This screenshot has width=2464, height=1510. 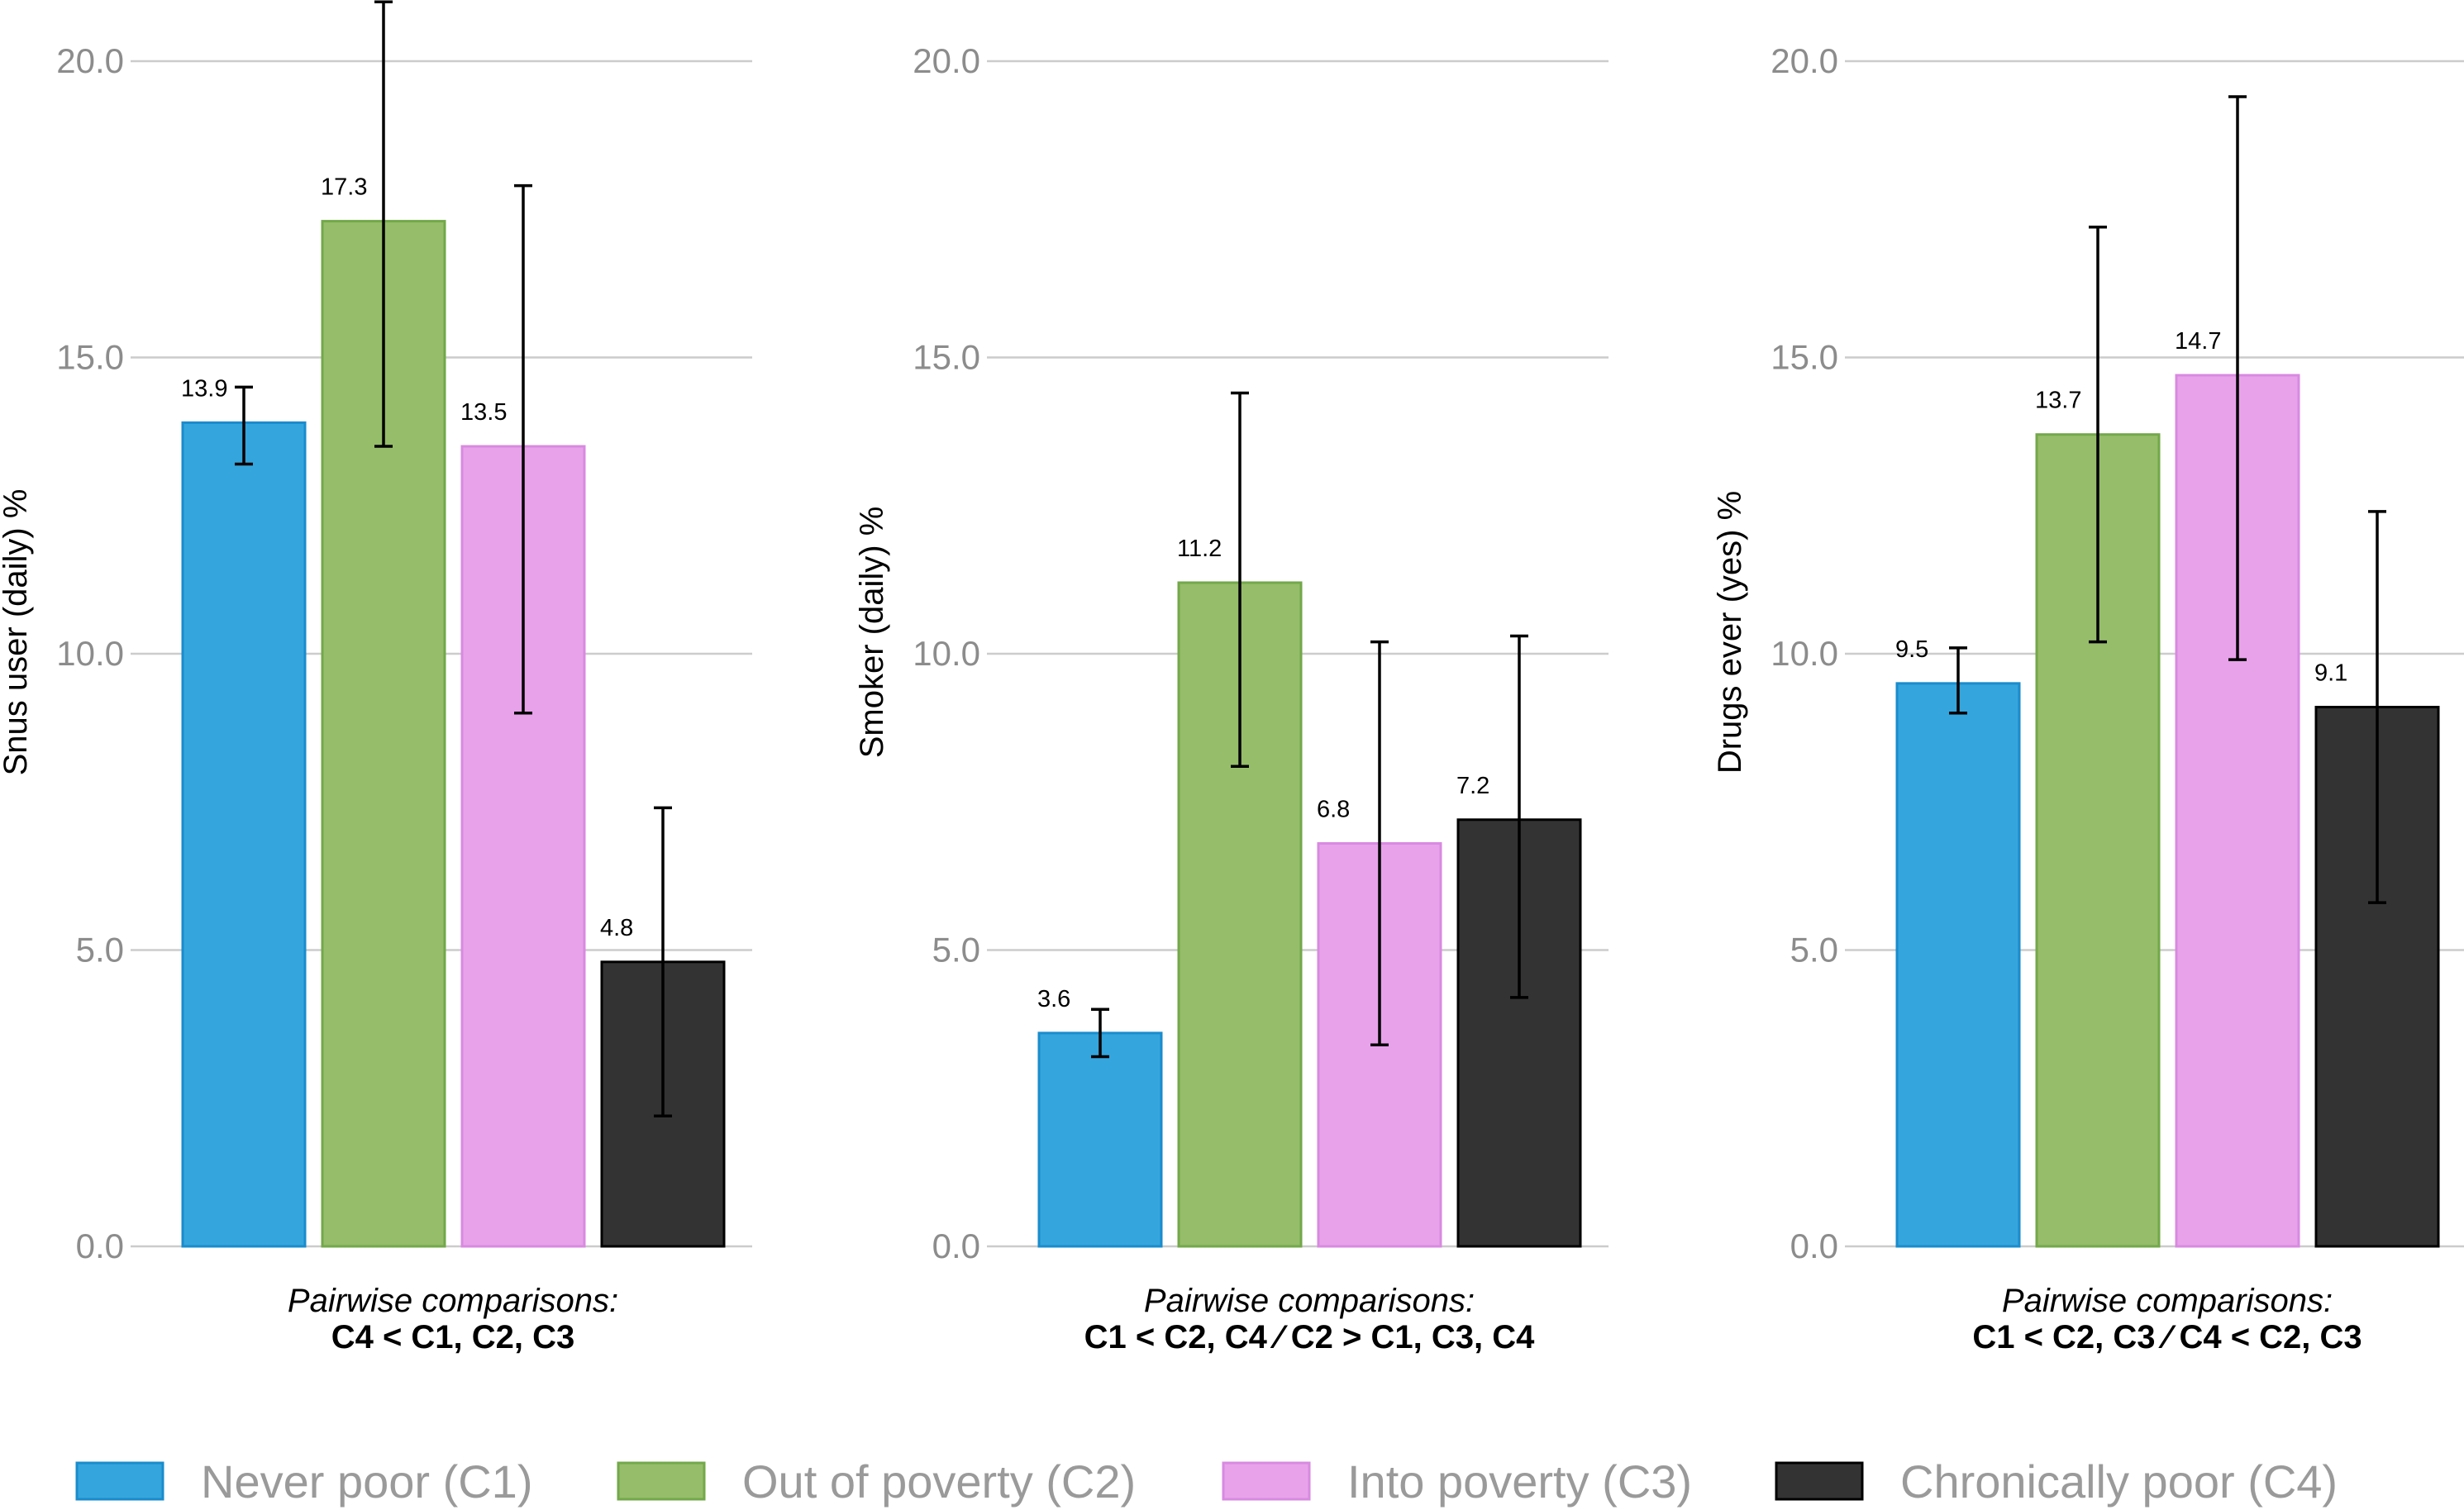 What do you see at coordinates (2198, 341) in the screenshot?
I see `data-label: 14.7` at bounding box center [2198, 341].